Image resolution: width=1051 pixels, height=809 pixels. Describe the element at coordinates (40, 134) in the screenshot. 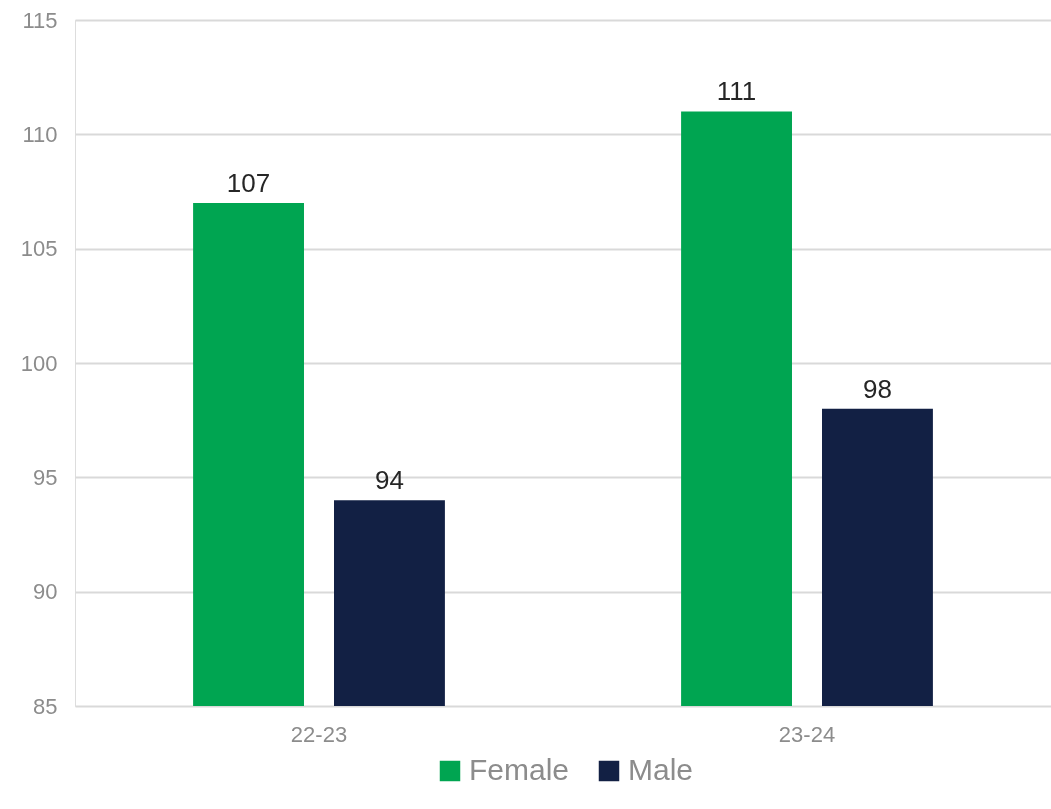

I see `y-tick-label: 110` at that location.